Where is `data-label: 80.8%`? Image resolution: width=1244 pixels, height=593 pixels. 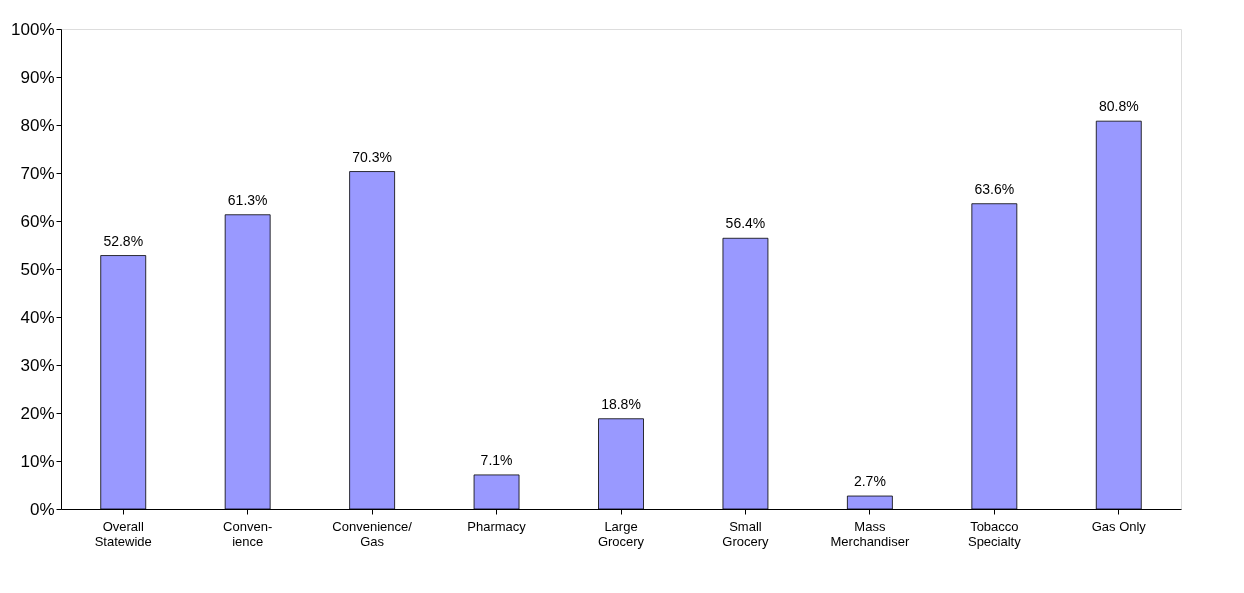 data-label: 80.8% is located at coordinates (1118, 106).